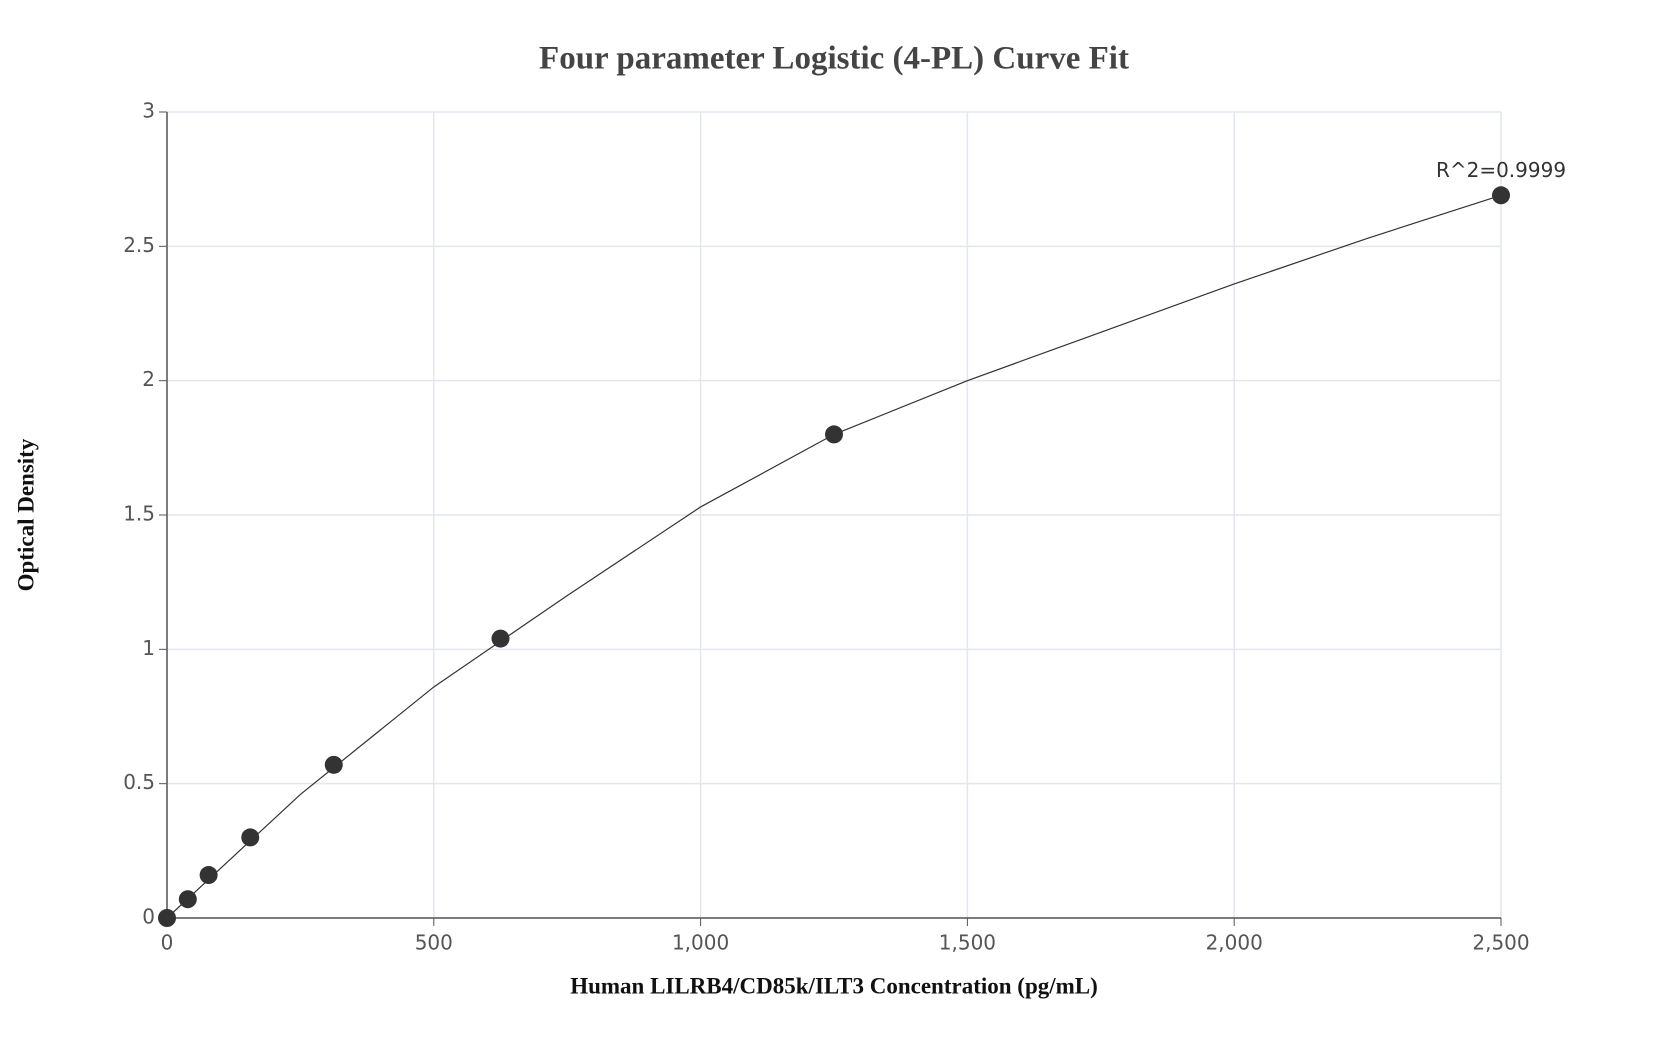 Image resolution: width=1668 pixels, height=1050 pixels. Describe the element at coordinates (148, 111) in the screenshot. I see `y-tick-label: 3` at that location.